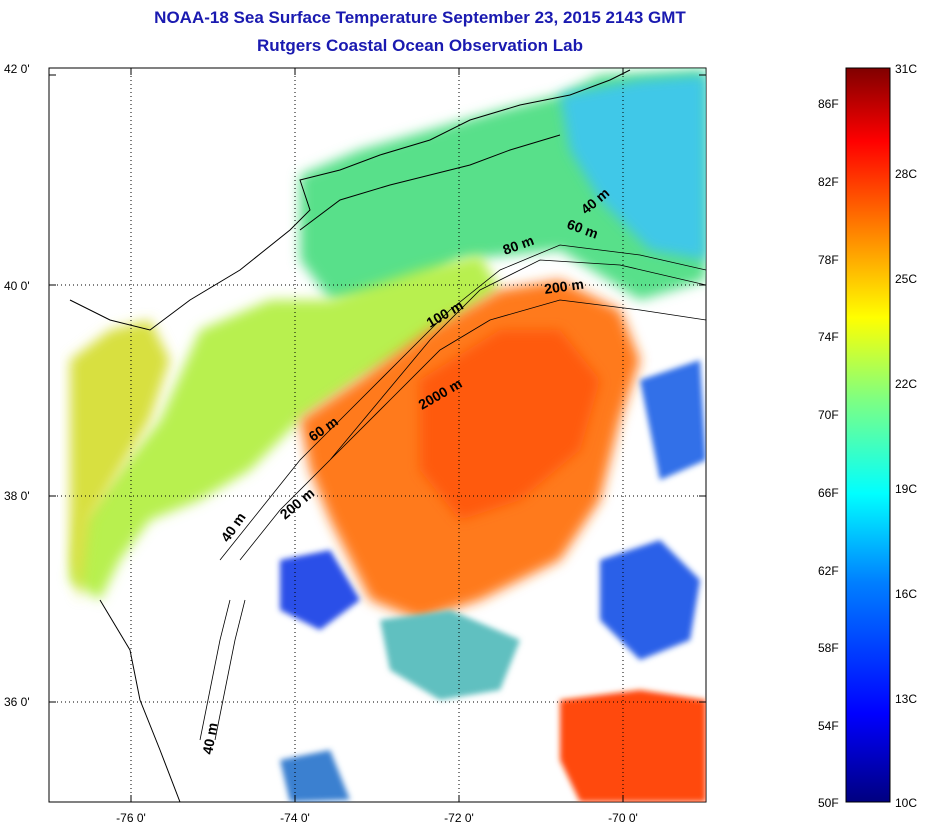 The height and width of the screenshot is (832, 928). Describe the element at coordinates (828, 803) in the screenshot. I see `cbar-f-50: 50F` at that location.